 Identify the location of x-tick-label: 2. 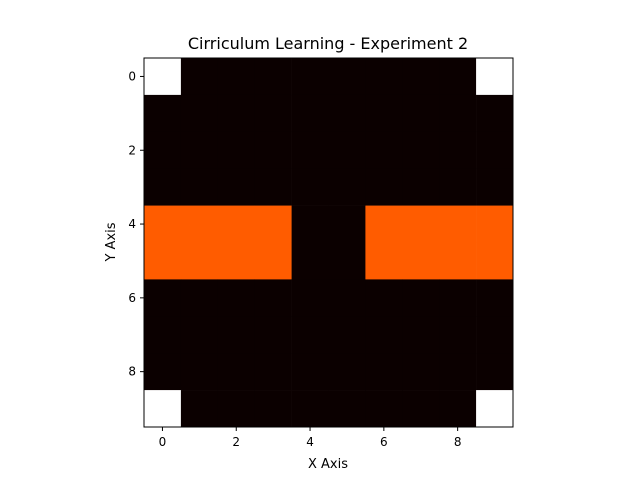
(236, 442).